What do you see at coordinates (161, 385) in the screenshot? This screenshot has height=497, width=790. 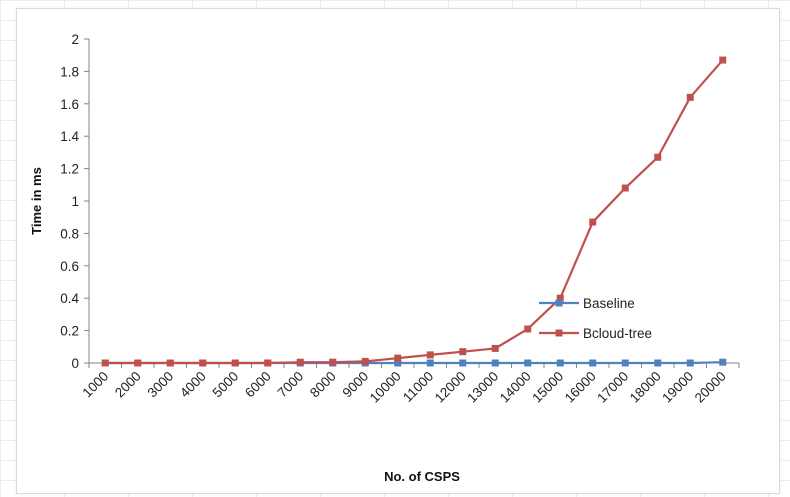 I see `x-tick-label: 3000` at bounding box center [161, 385].